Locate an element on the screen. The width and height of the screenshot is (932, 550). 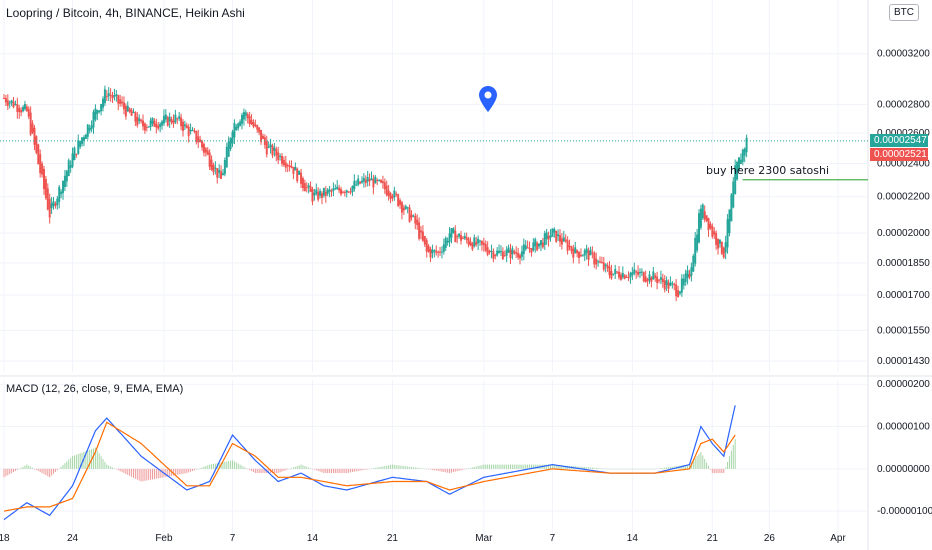
macd-indicator-title: MACD (12, 26, close, 9, EMA, EMA) is located at coordinates (95, 389).